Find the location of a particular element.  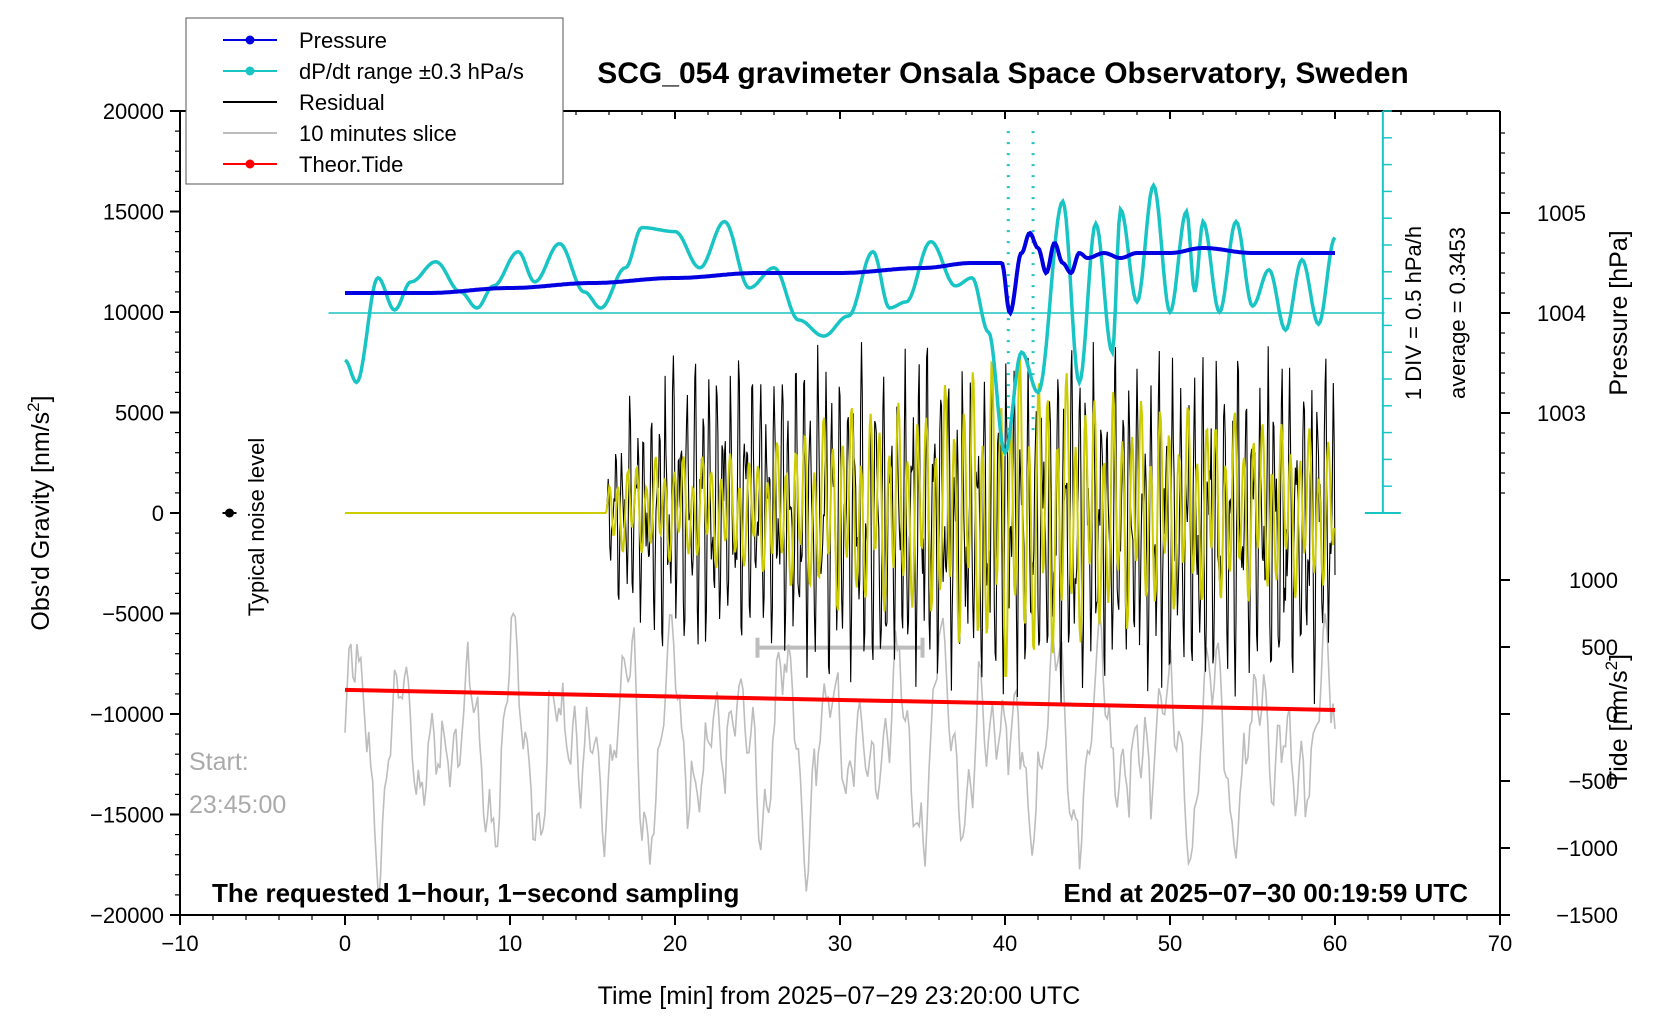

left-axis-title-end: ] is located at coordinates (41, 398).